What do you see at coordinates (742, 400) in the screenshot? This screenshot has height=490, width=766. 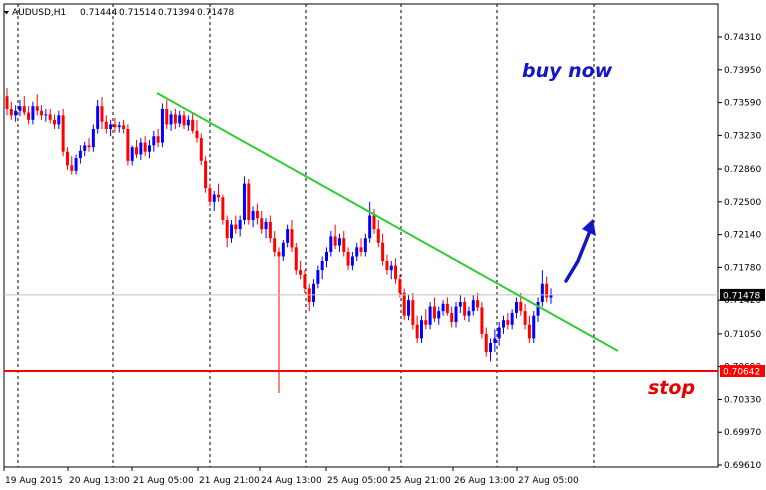 I see `y-tick-label: 0.70330` at bounding box center [742, 400].